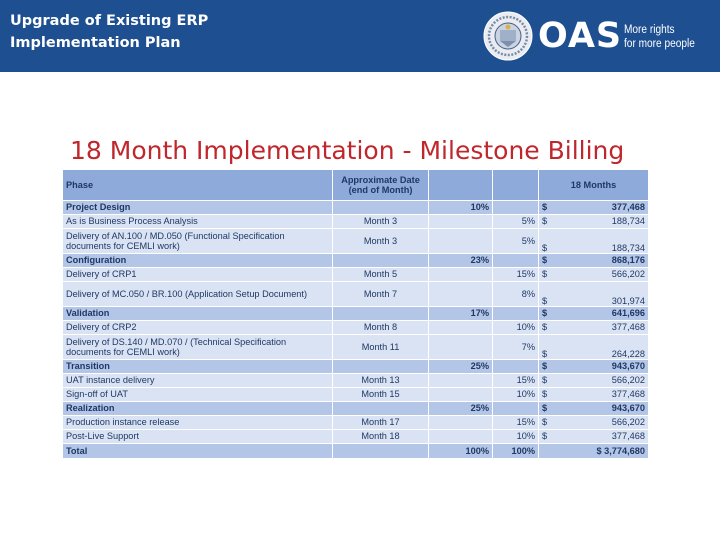 This screenshot has height=540, width=720. Describe the element at coordinates (593, 313) in the screenshot. I see `row-amount-cell: $641,696` at that location.